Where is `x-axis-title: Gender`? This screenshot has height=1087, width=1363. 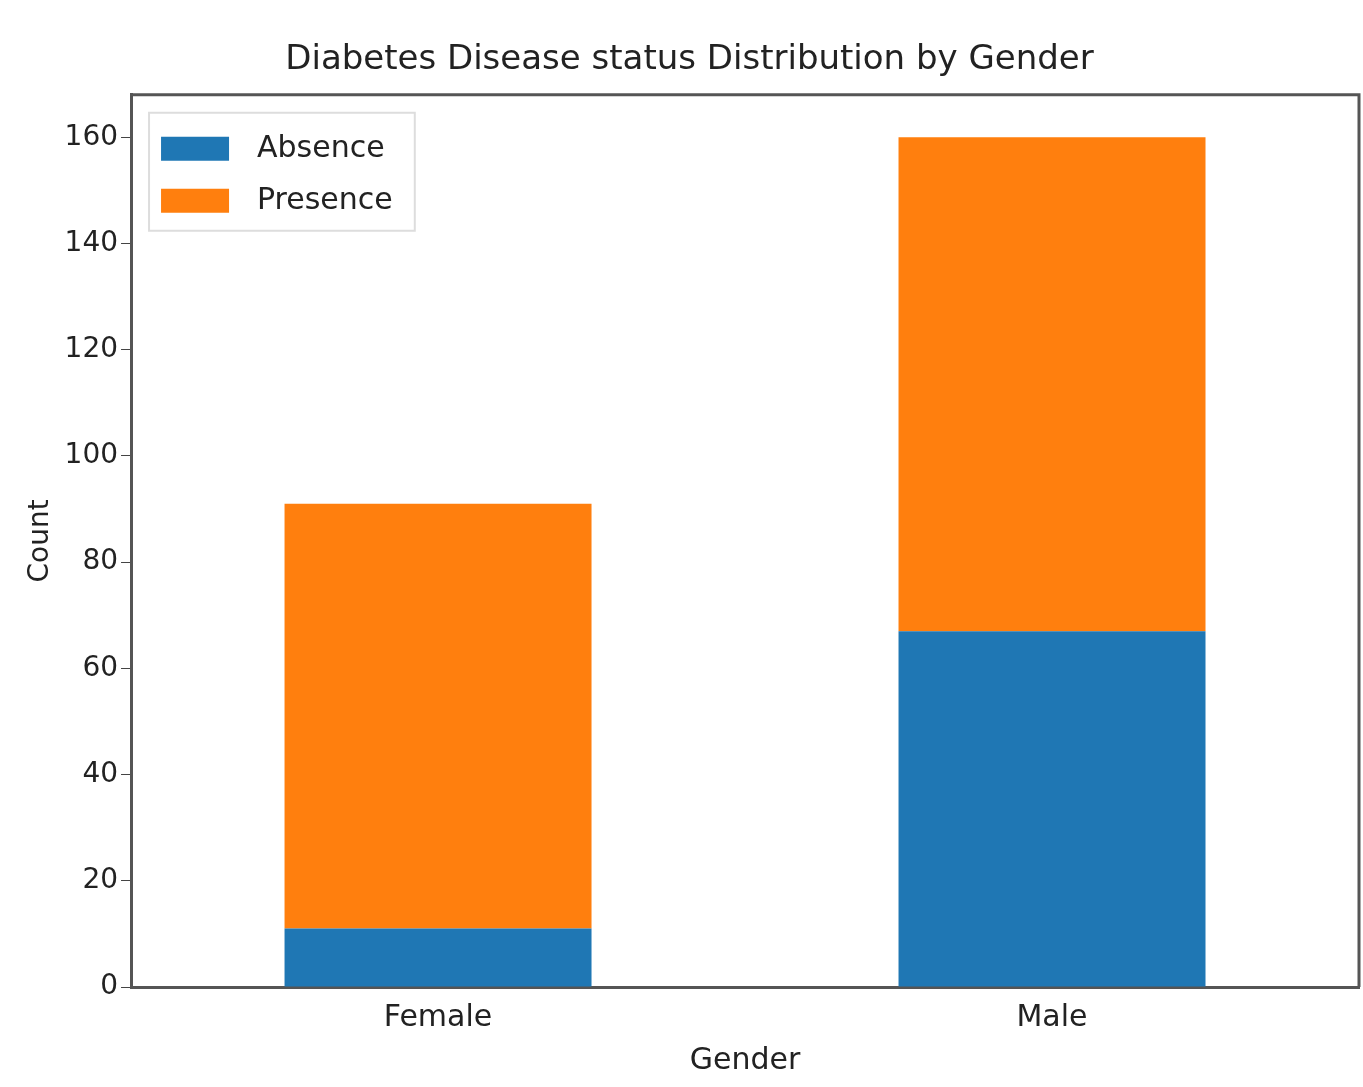
x-axis-title: Gender is located at coordinates (745, 1058).